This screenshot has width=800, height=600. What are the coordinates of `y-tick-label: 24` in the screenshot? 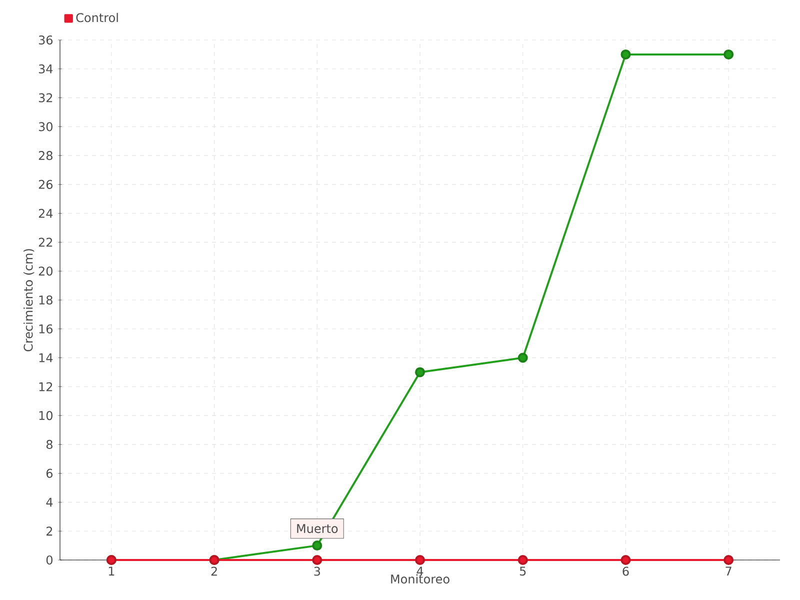 It's located at (45, 213).